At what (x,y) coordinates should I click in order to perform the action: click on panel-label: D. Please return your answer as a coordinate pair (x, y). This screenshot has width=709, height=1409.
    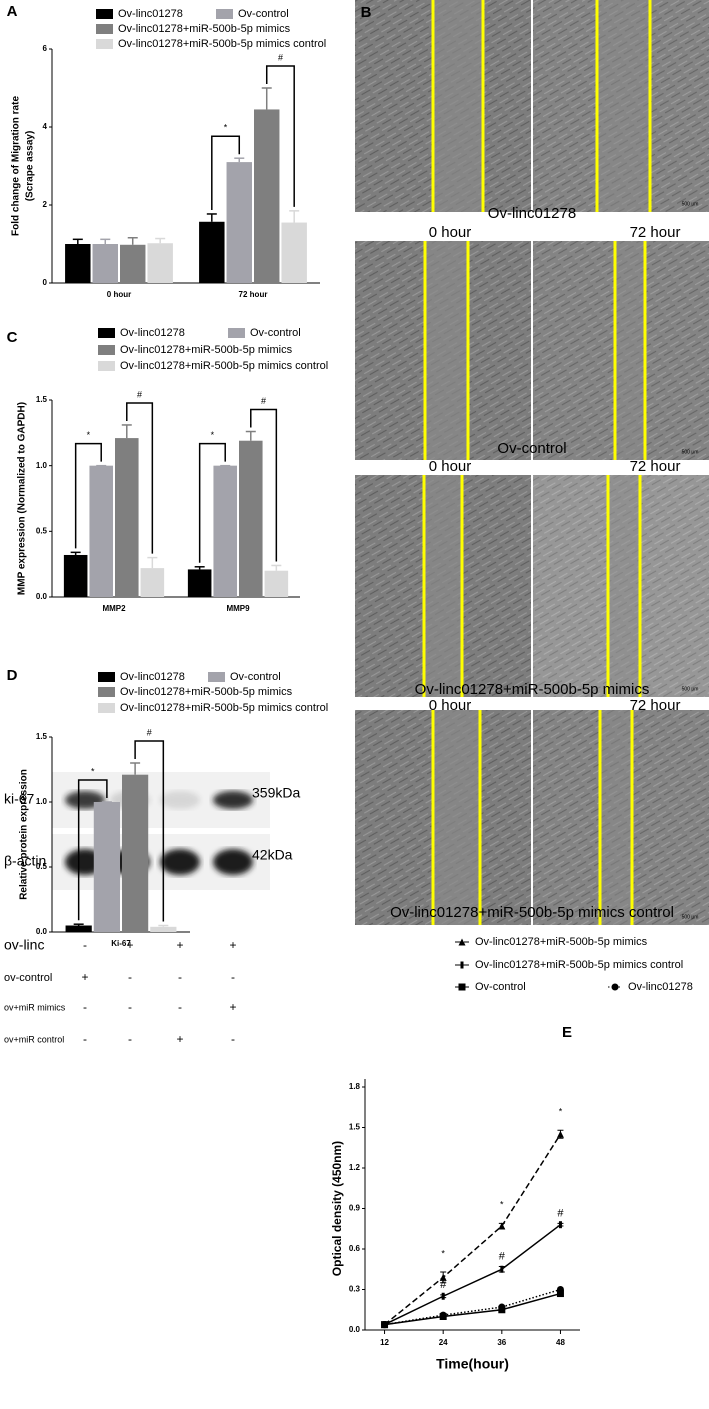
    Looking at the image, I should click on (12, 675).